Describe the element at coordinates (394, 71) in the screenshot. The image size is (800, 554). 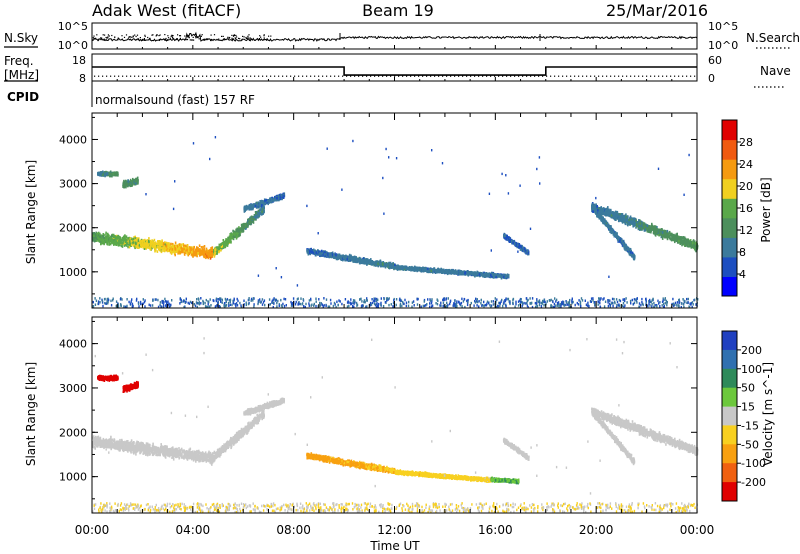
I see `freq-trace` at that location.